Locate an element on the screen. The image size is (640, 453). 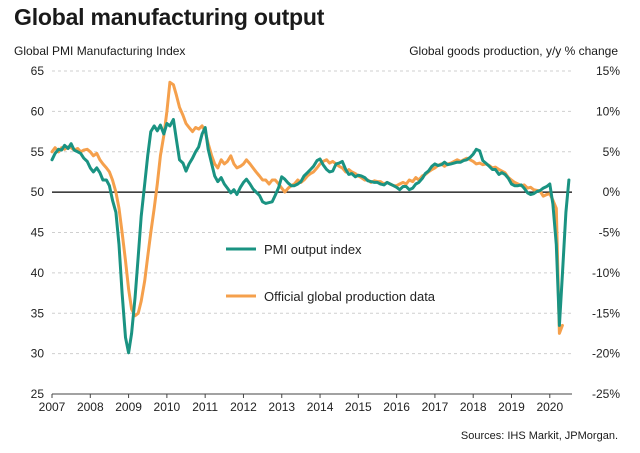
y-right-tick-label: -5% is located at coordinates (610, 233).